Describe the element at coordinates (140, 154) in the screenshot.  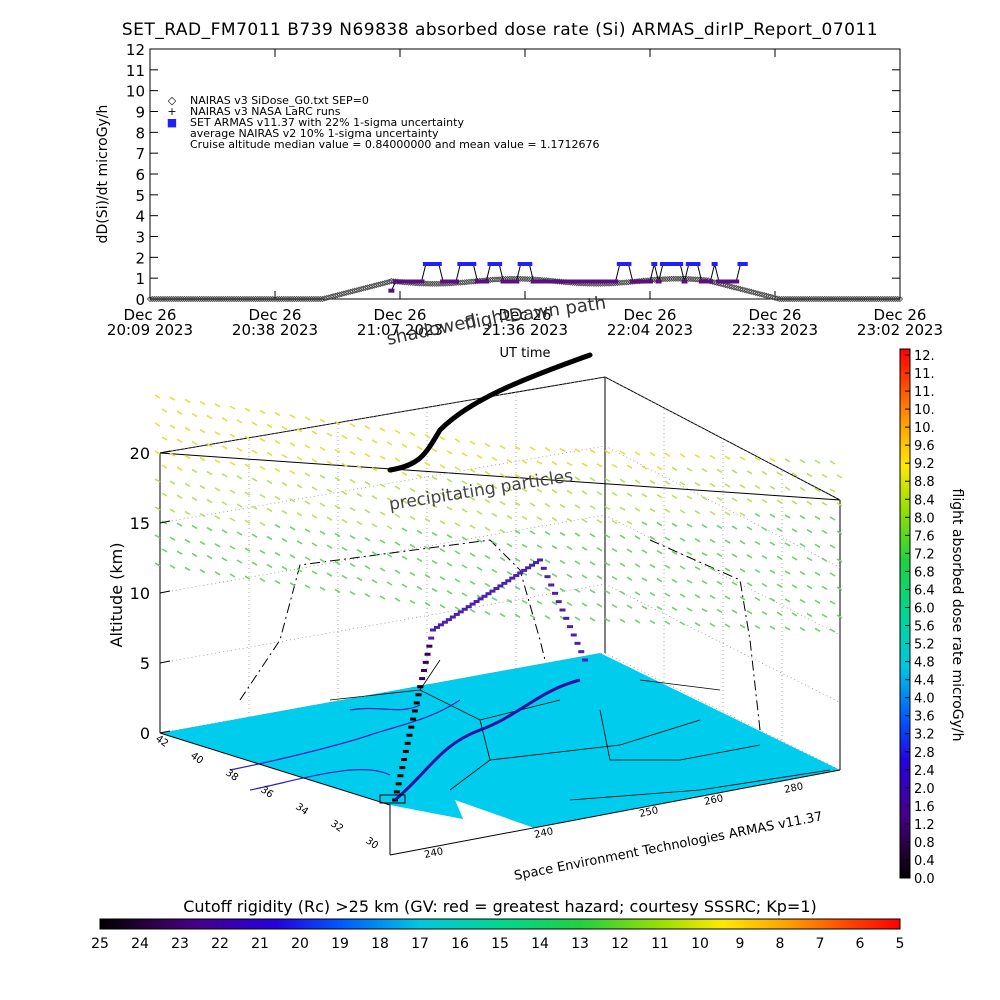
I see `ts-y-tick-label: 7` at that location.